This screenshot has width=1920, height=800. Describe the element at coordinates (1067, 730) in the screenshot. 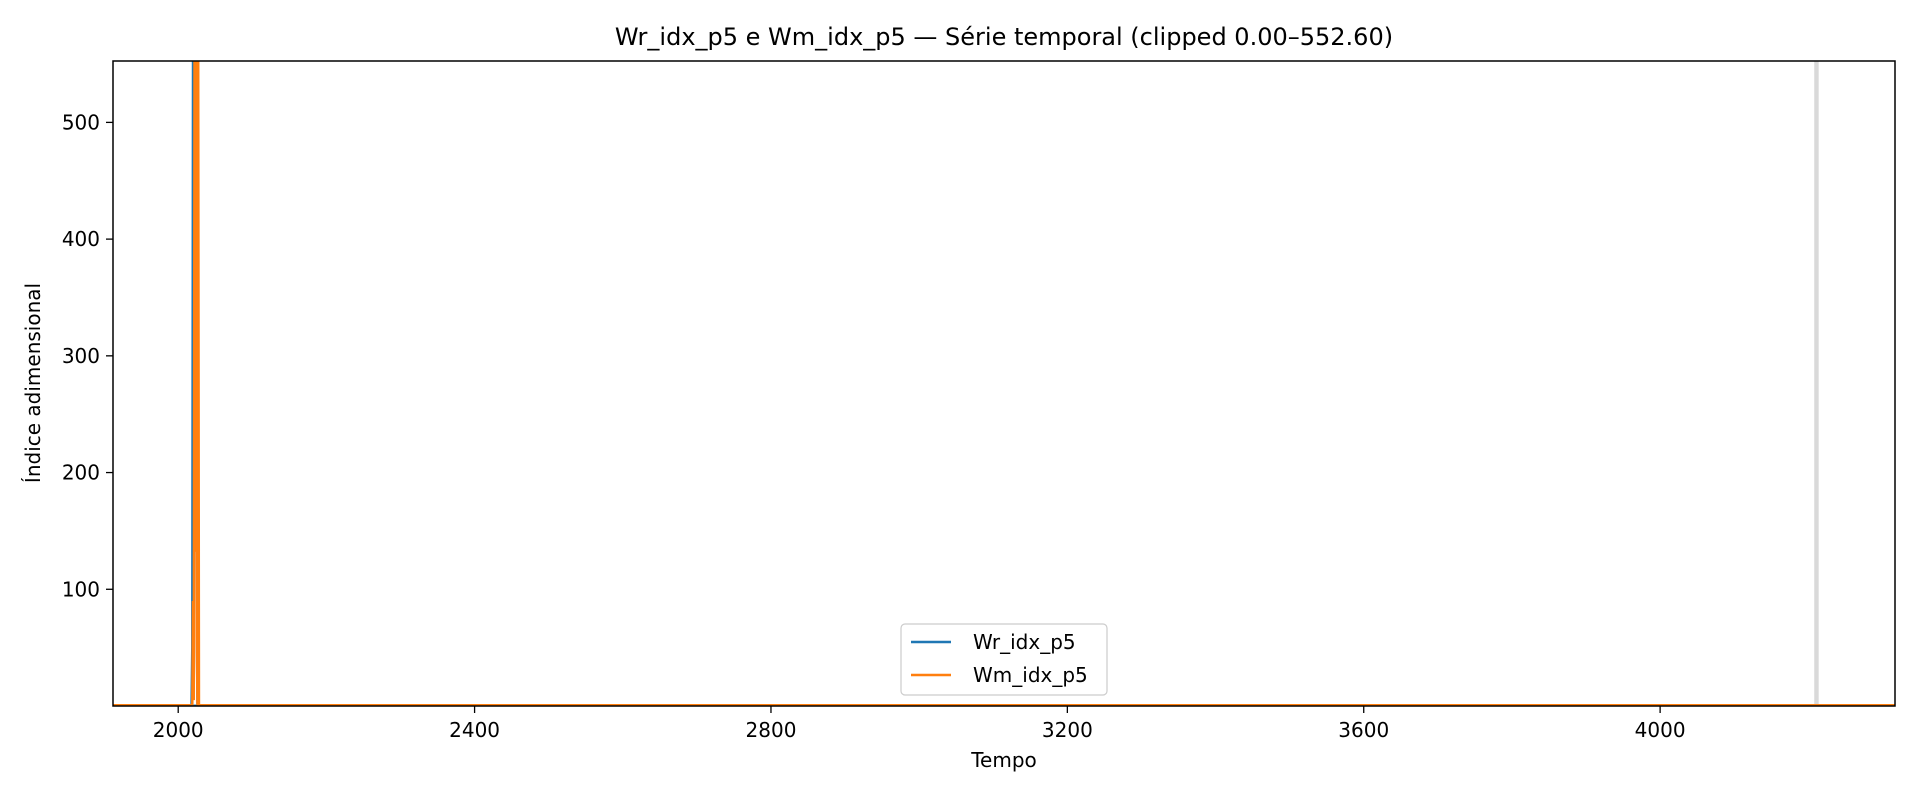

I see `x-tick-label: 3200` at that location.